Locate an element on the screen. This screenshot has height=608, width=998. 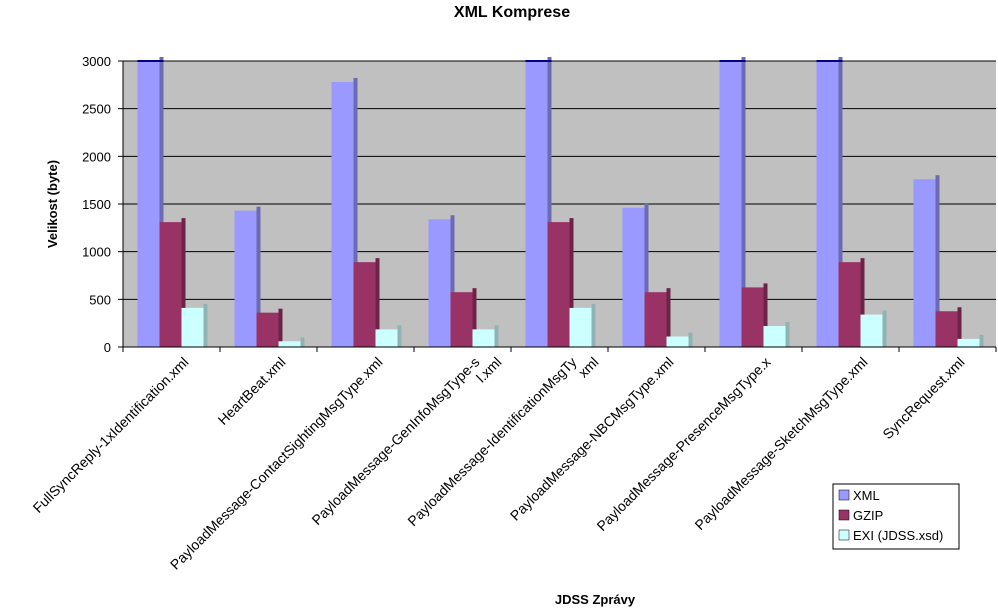
y-tick-label: 3000 is located at coordinates (96, 61).